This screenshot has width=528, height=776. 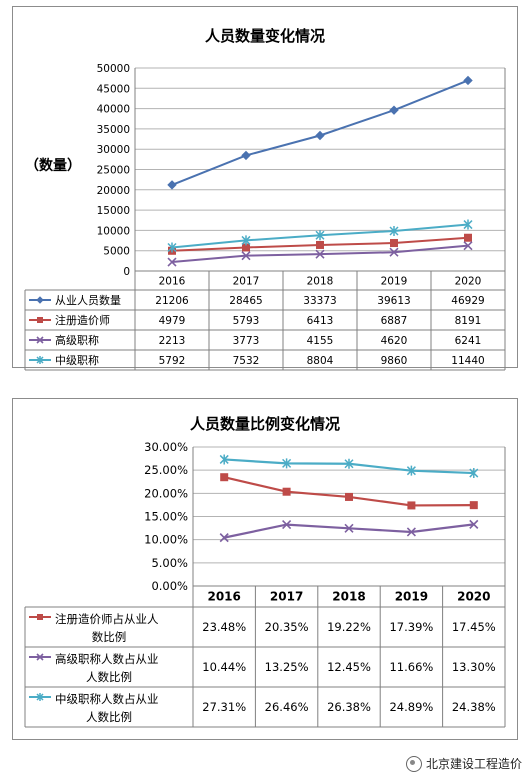 What do you see at coordinates (394, 361) in the screenshot?
I see `data-label: 9860` at bounding box center [394, 361].